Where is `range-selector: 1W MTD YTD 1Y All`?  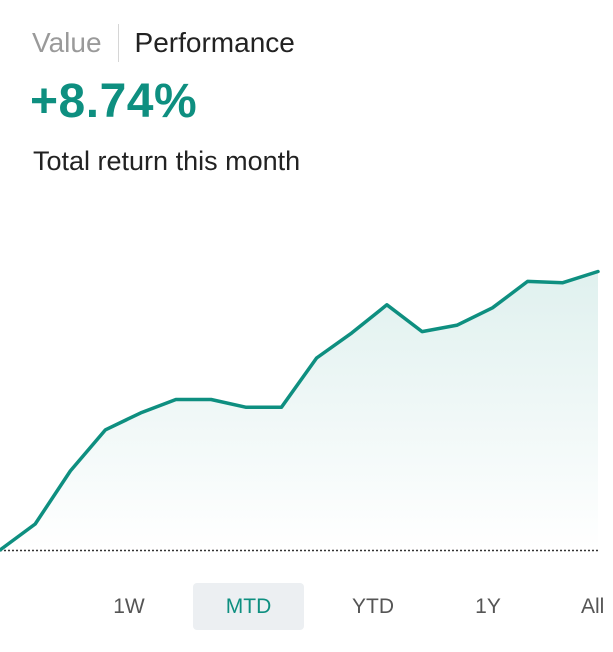
range-selector: 1W MTD YTD 1Y All is located at coordinates (306, 606).